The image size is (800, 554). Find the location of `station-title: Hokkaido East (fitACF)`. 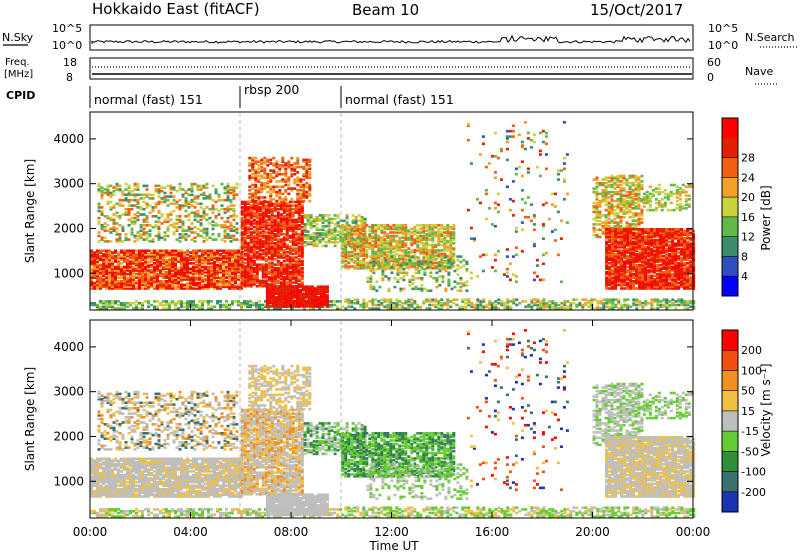

station-title: Hokkaido East (fitACF) is located at coordinates (176, 9).